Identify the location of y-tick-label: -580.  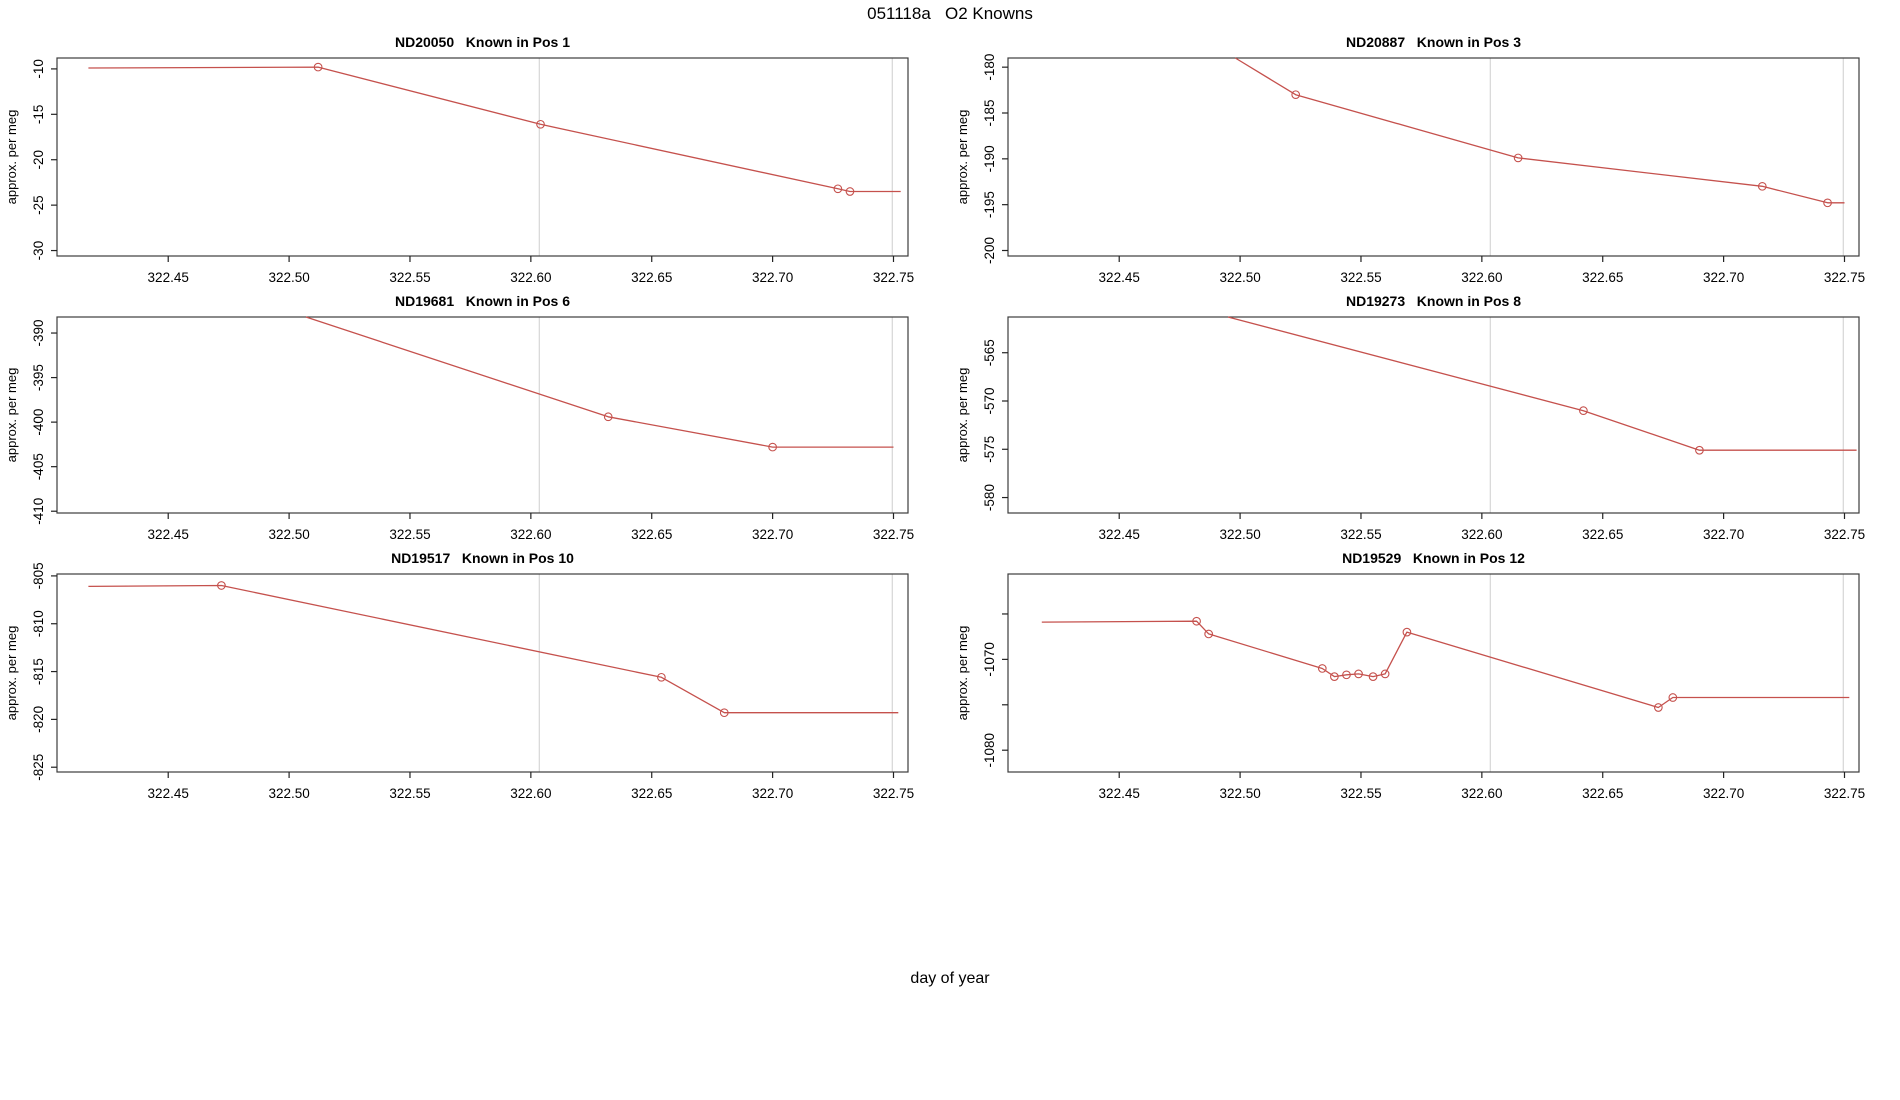
(989, 497).